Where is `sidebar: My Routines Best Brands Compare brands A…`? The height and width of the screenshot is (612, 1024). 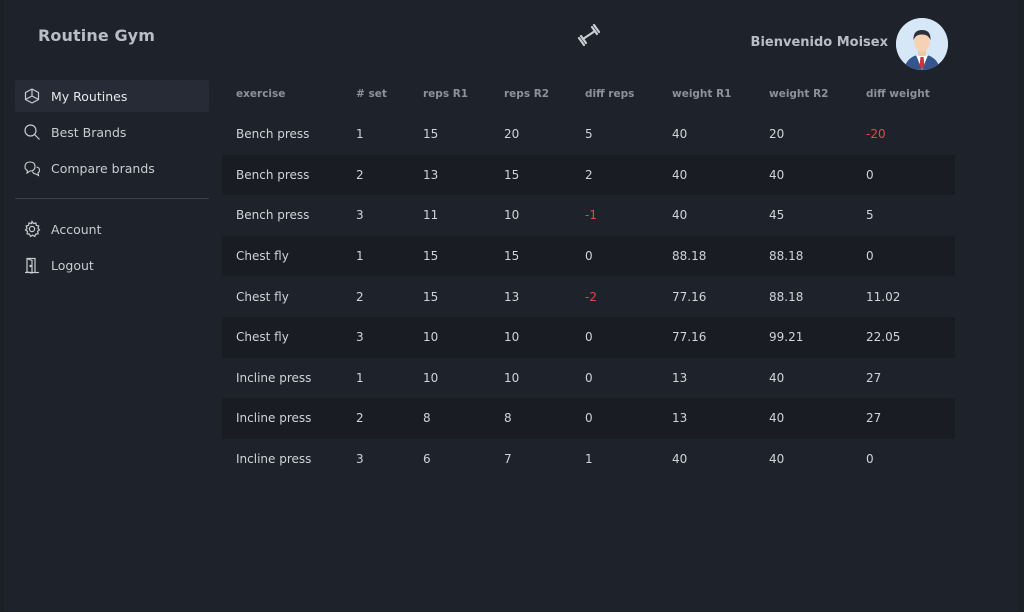 sidebar: My Routines Best Brands Compare brands A… is located at coordinates (112, 182).